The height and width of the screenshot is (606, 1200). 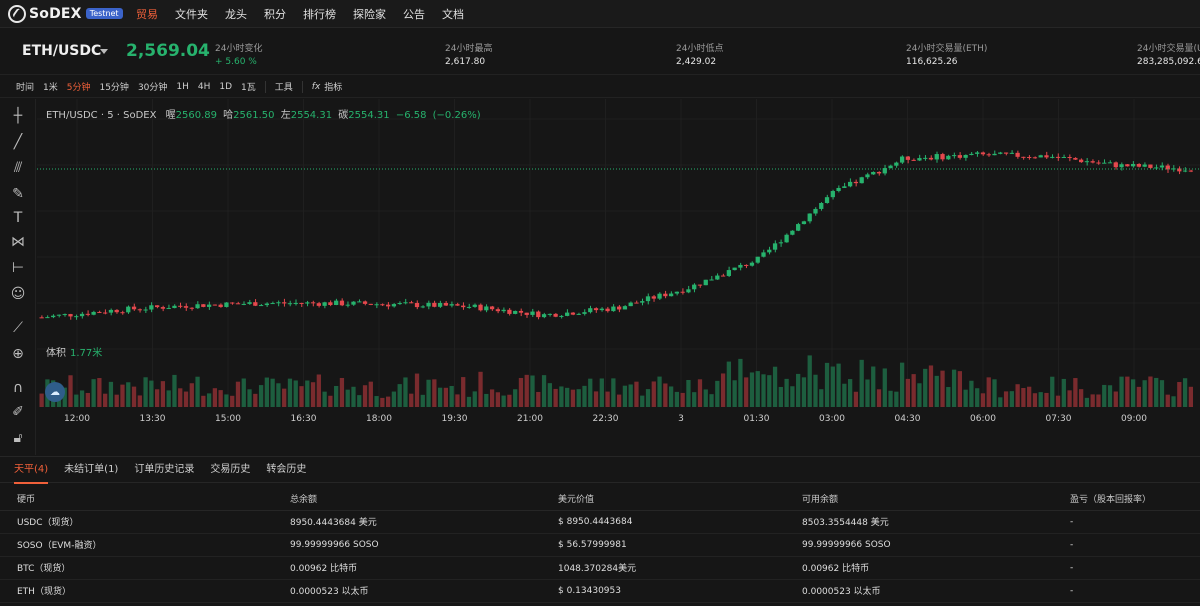 What do you see at coordinates (414, 14) in the screenshot?
I see `nav-item-announcements: 公告` at bounding box center [414, 14].